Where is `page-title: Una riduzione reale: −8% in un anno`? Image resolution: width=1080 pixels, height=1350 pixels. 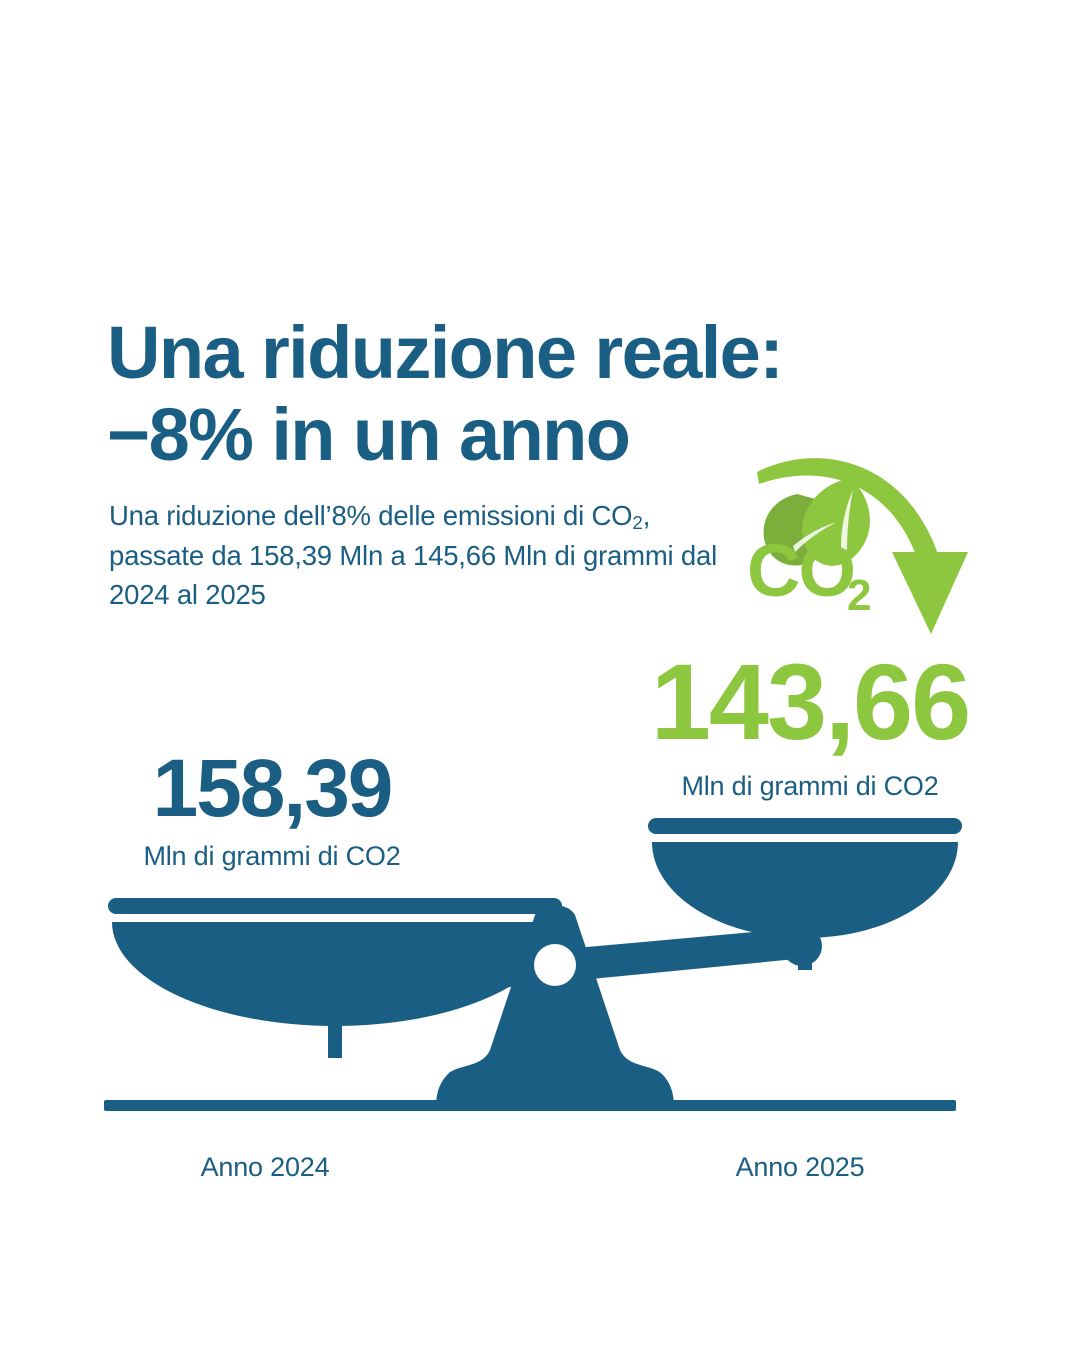
page-title: Una riduzione reale: −8% in un anno is located at coordinates (445, 393).